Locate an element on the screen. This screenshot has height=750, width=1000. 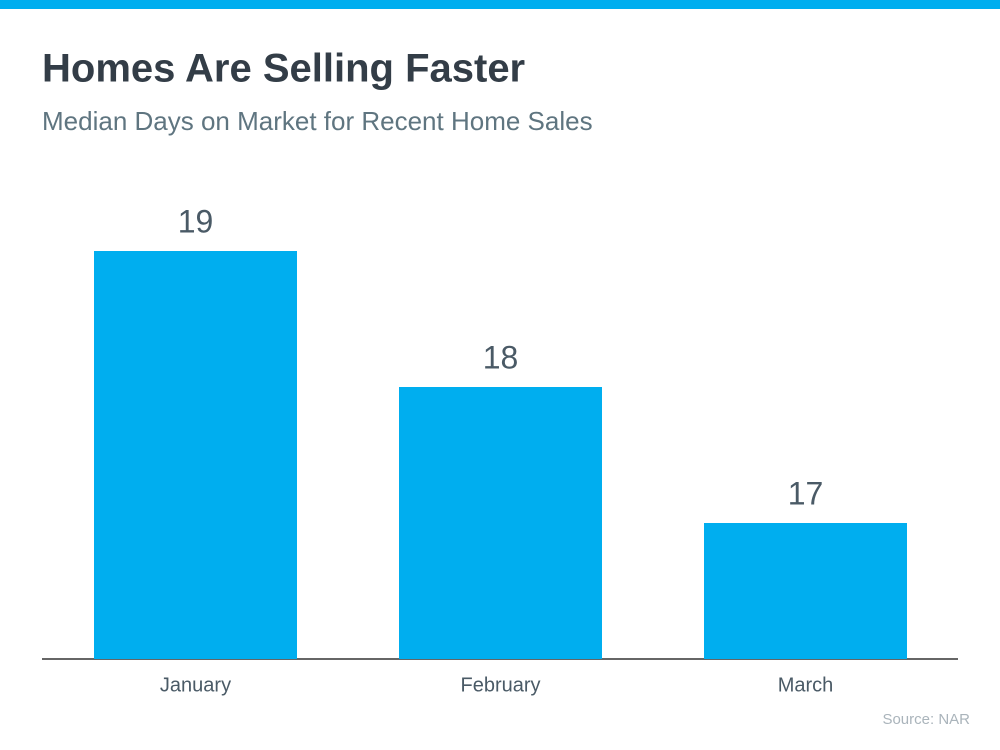
x-tick-label: February is located at coordinates (500, 685).